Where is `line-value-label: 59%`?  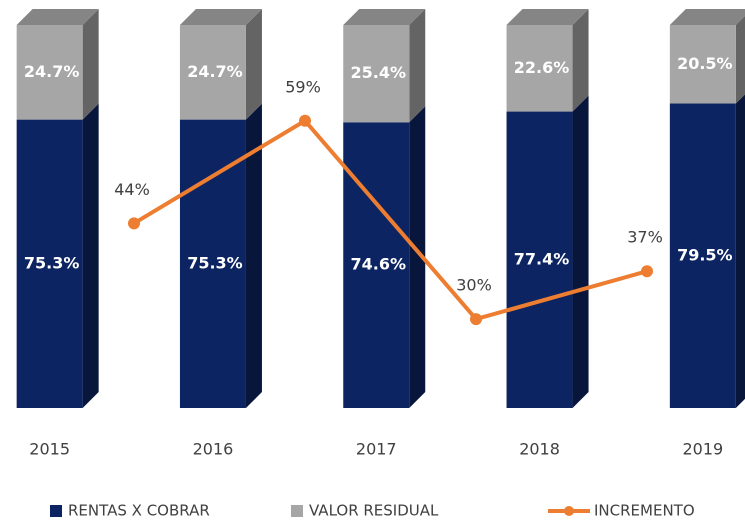
line-value-label: 59% is located at coordinates (303, 86).